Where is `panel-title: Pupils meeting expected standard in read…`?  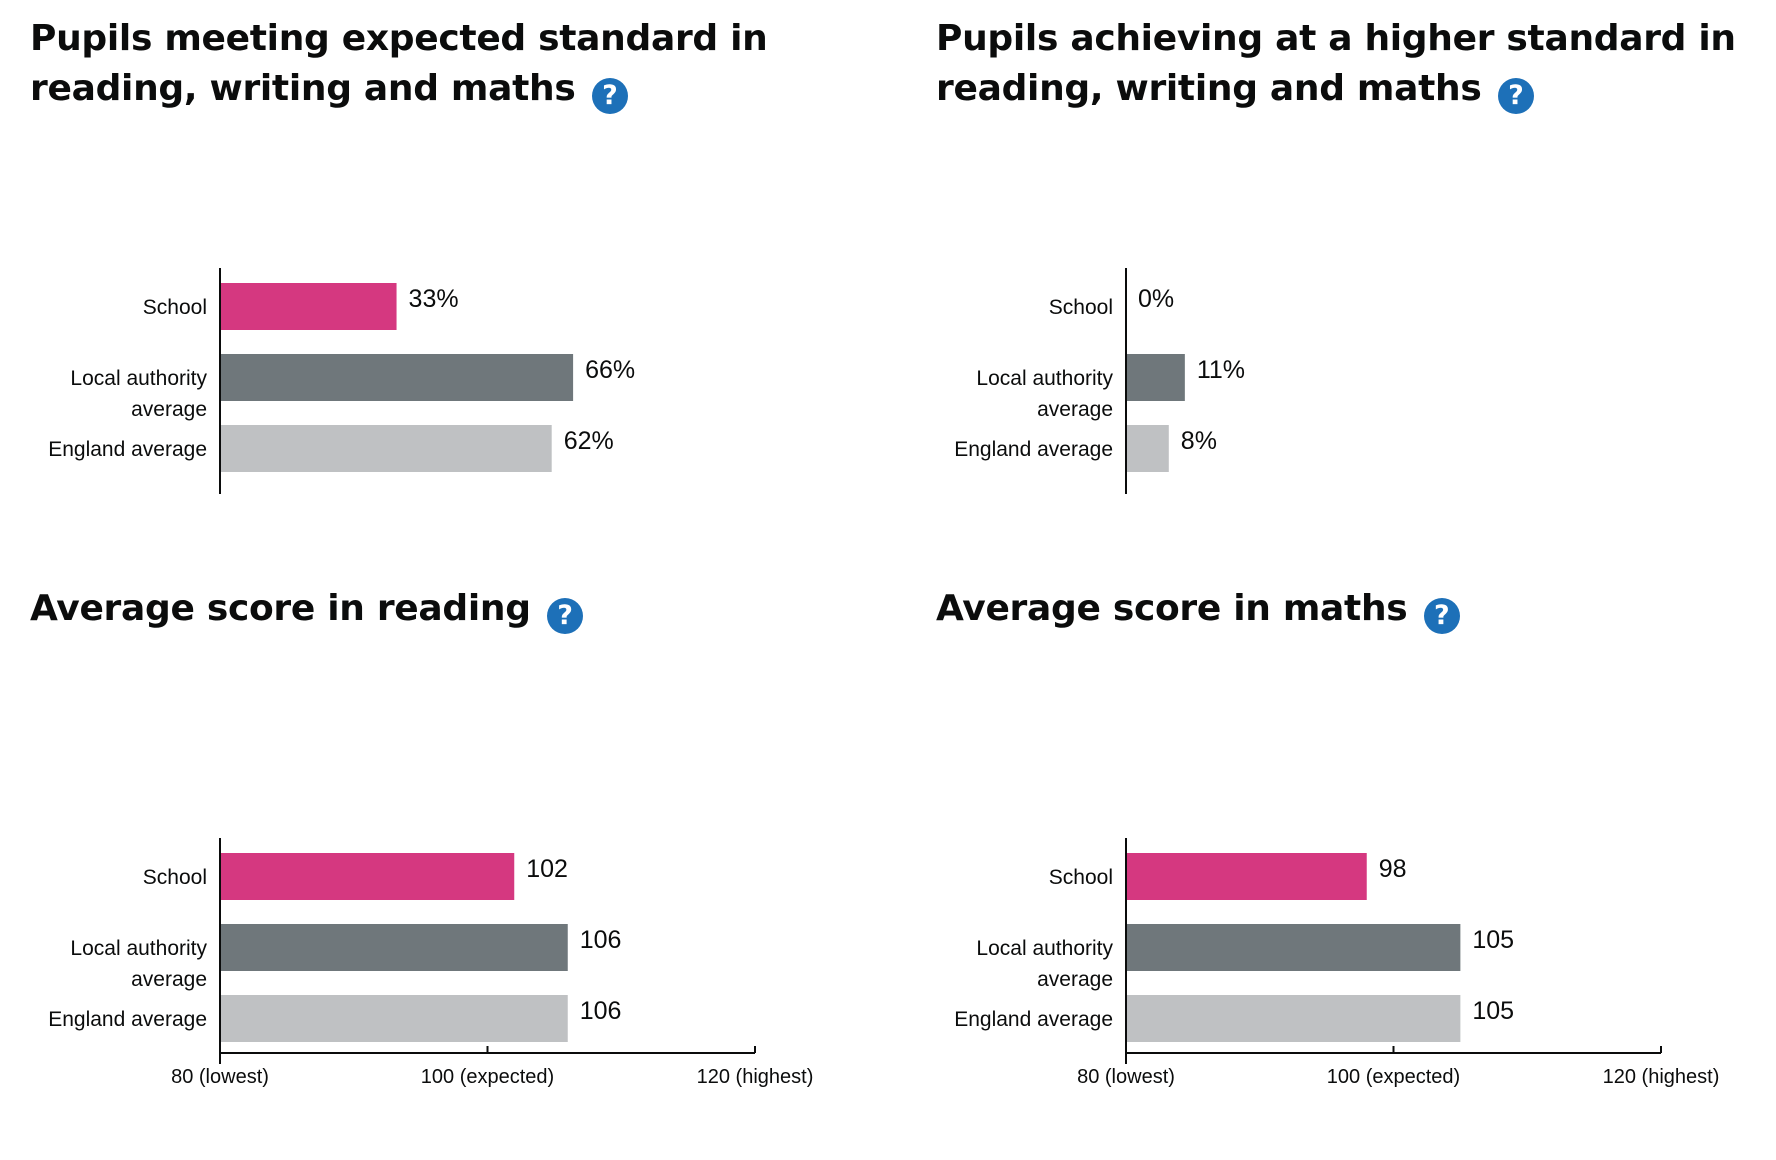
panel-title: Pupils meeting expected standard in read… is located at coordinates (430, 64).